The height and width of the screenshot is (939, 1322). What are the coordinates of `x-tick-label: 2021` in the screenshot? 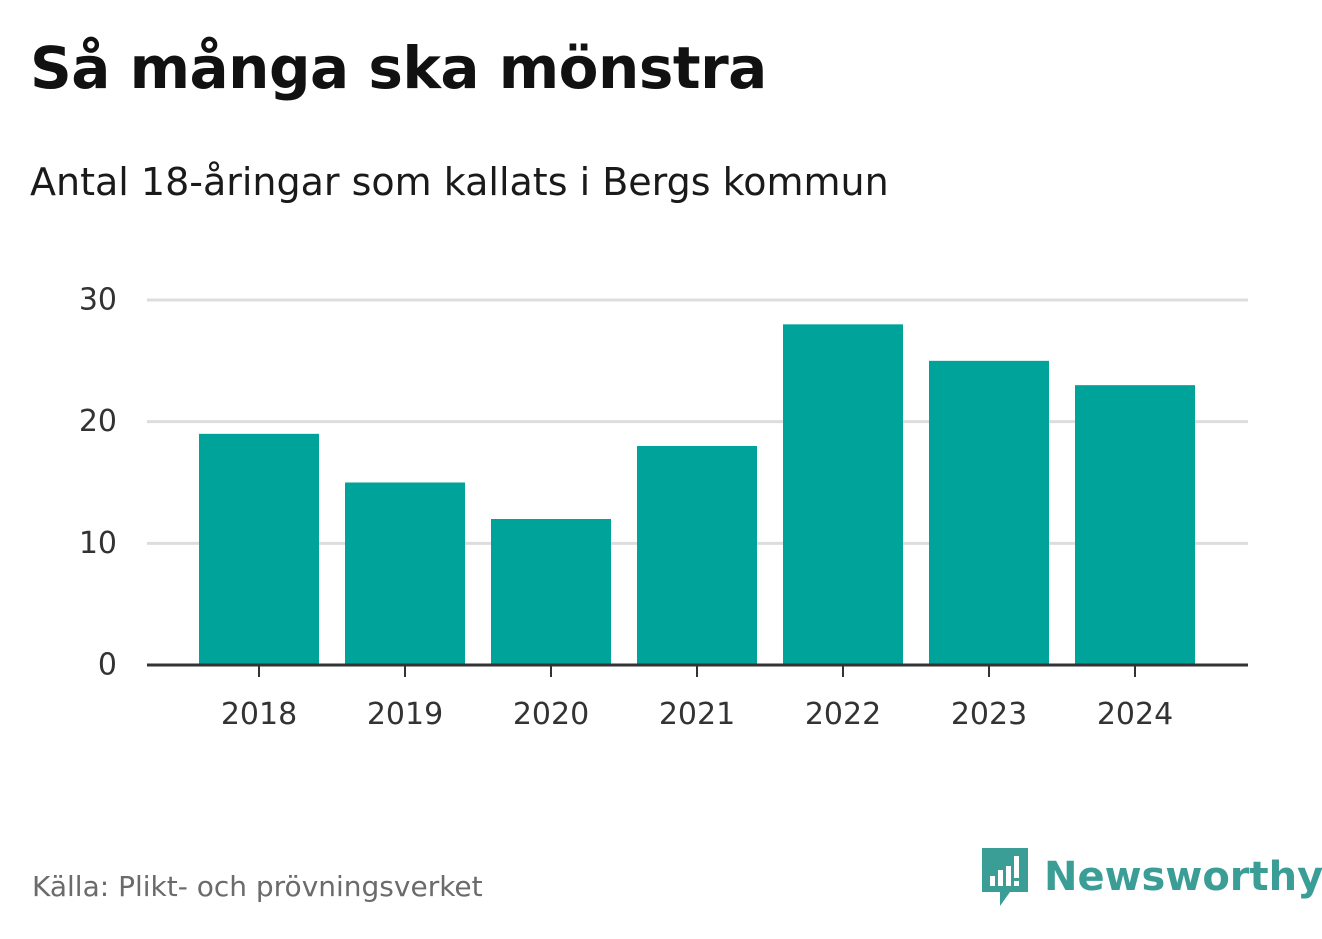 It's located at (697, 714).